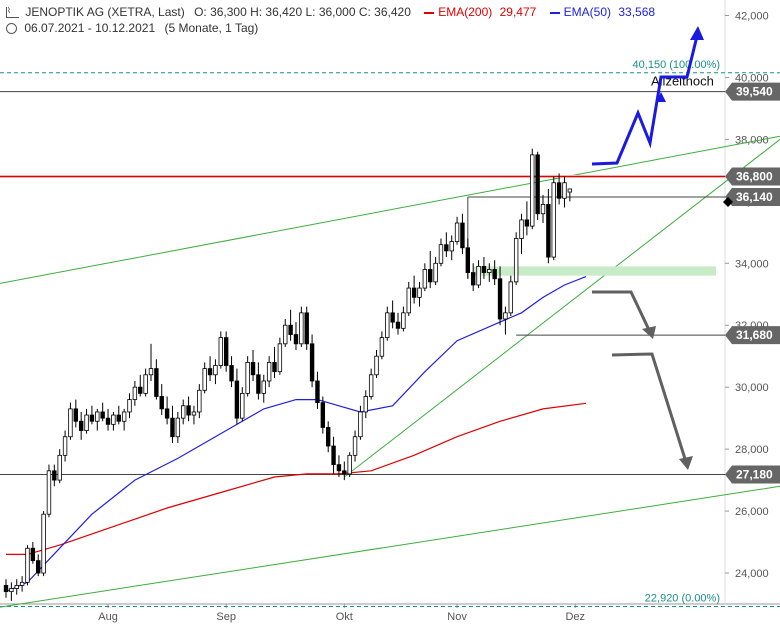  Describe the element at coordinates (554, 12) in the screenshot. I see `ema50-swatch` at that location.